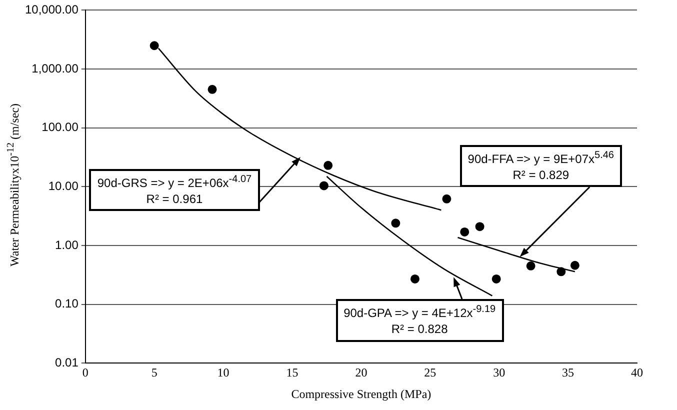 The image size is (677, 410). What do you see at coordinates (361, 373) in the screenshot?
I see `x-tick-label: 20` at bounding box center [361, 373].